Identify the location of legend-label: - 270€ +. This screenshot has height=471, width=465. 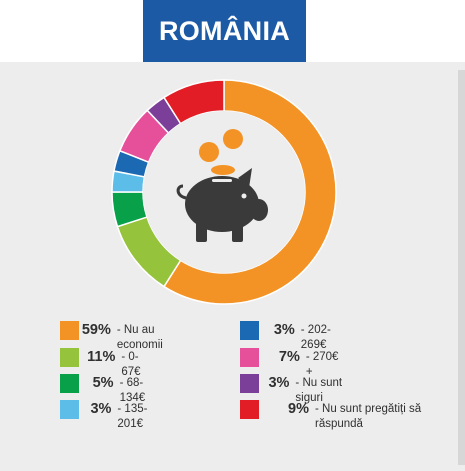
(322, 364).